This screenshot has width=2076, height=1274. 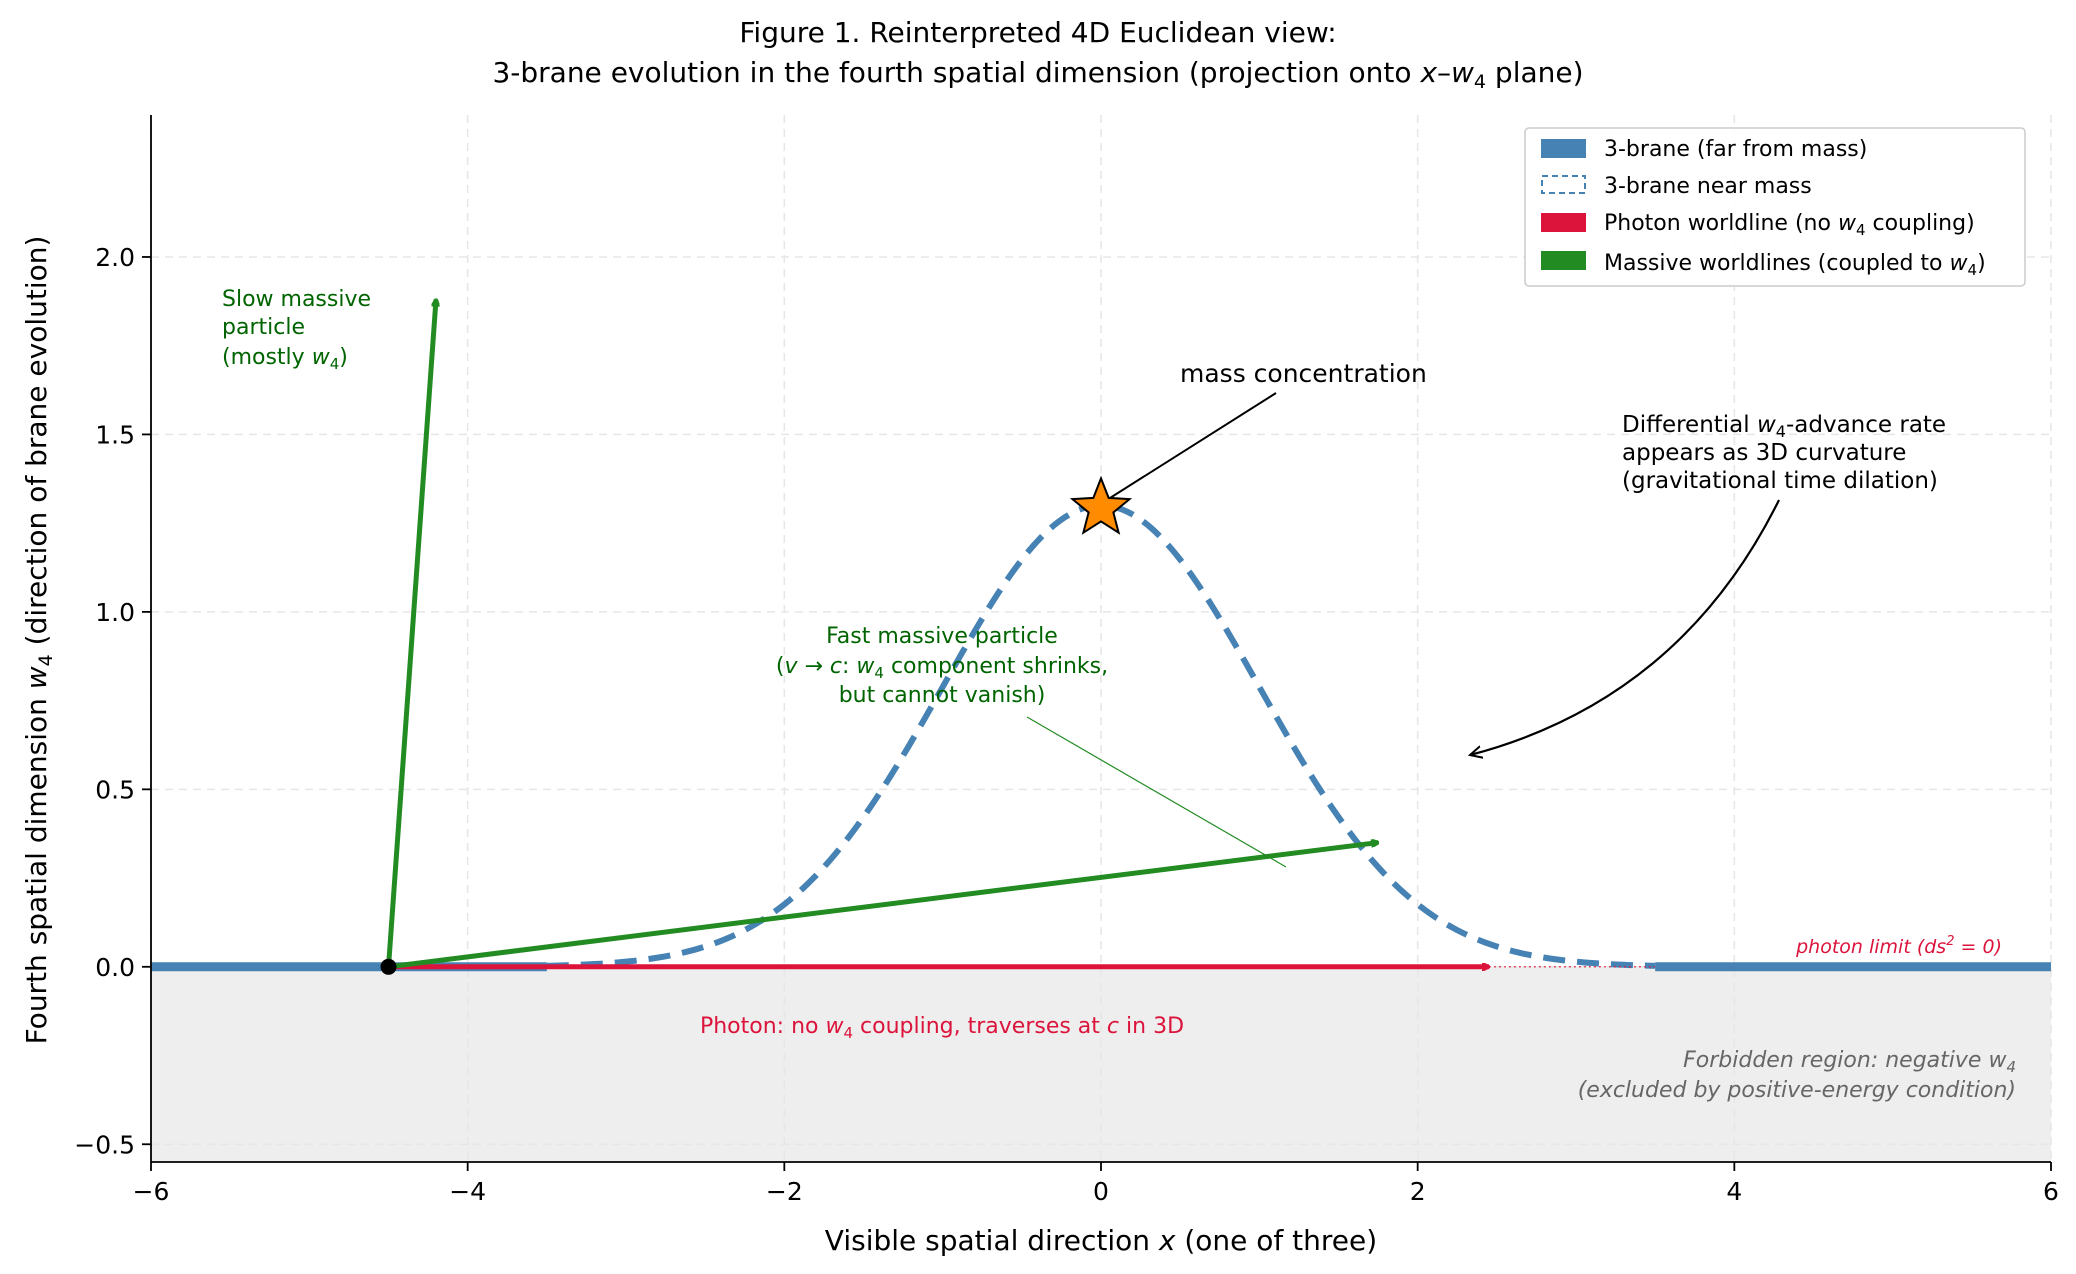 What do you see at coordinates (1563, 184) in the screenshot?
I see `legend-swatch-brane-near` at bounding box center [1563, 184].